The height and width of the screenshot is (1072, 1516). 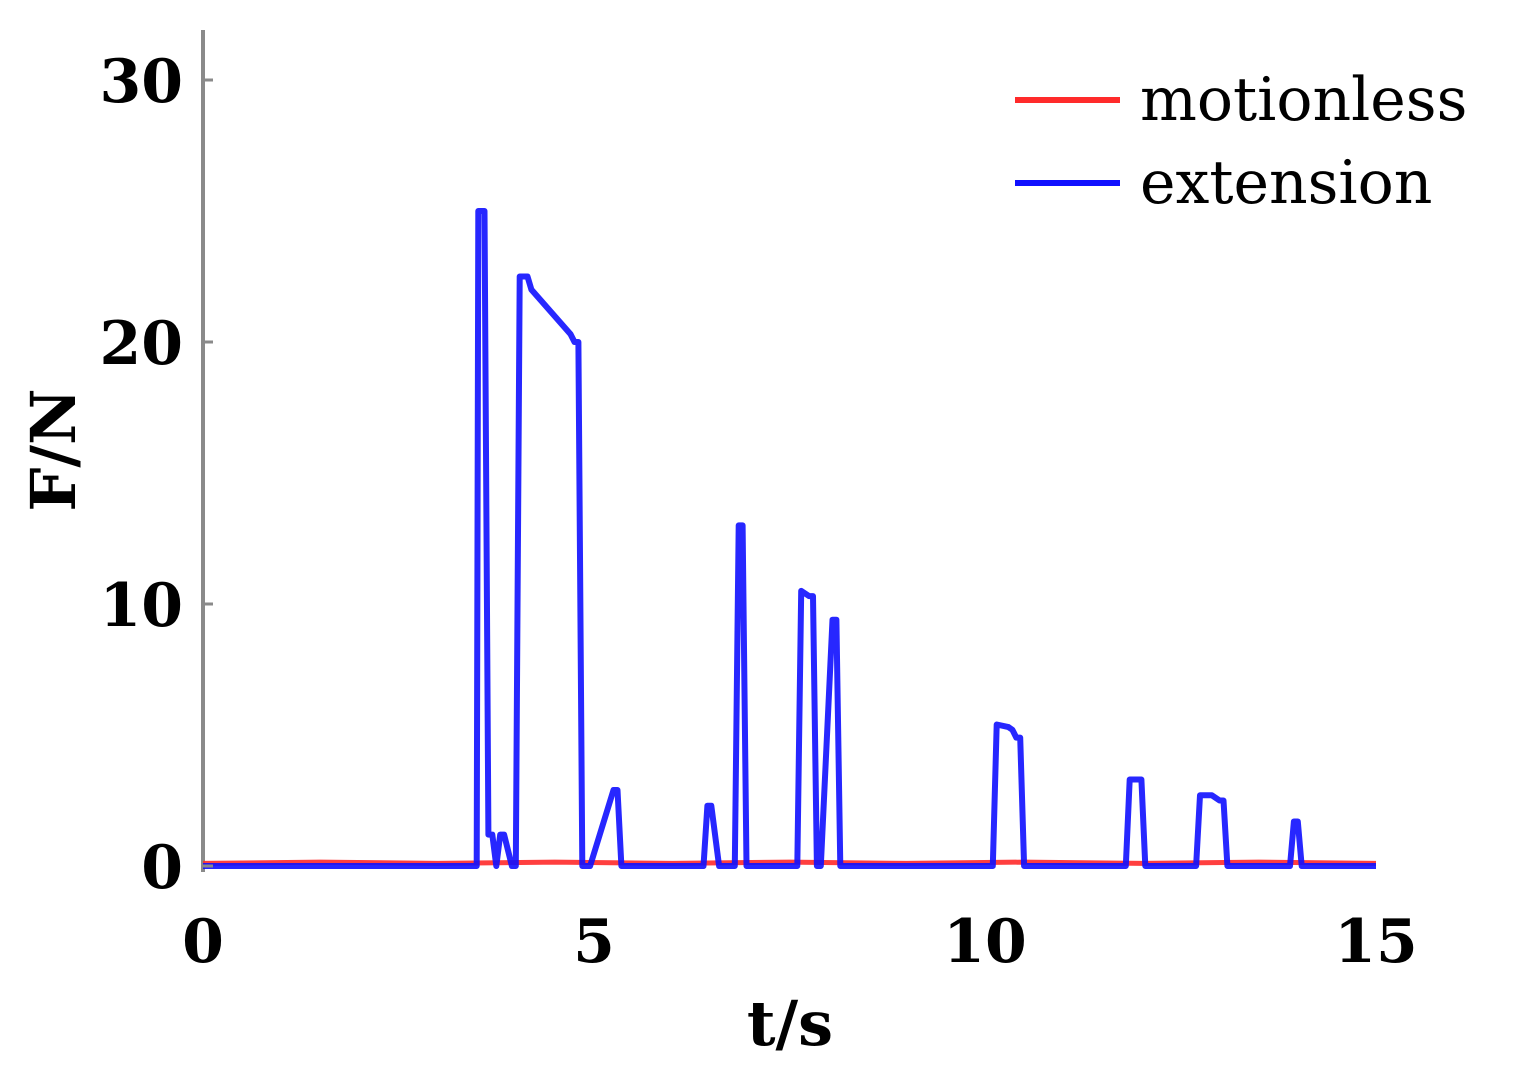 What do you see at coordinates (1241, 141) in the screenshot?
I see `legend: motionless extension` at bounding box center [1241, 141].